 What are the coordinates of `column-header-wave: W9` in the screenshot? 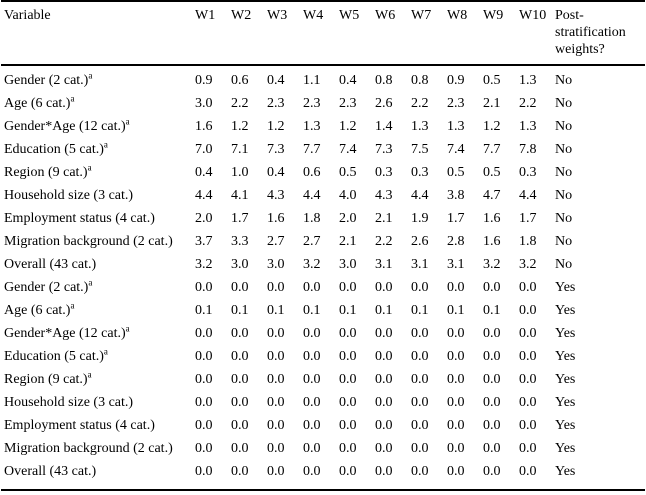 It's located at (493, 15).